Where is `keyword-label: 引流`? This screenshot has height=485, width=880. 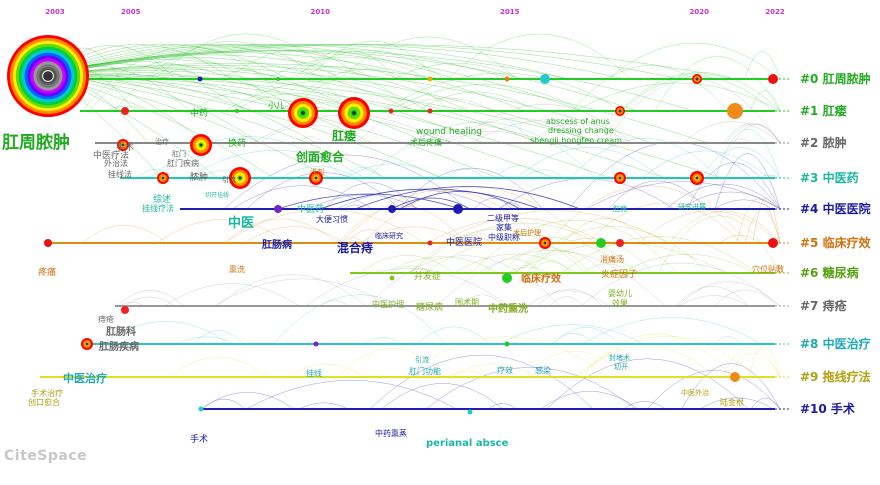
keyword-label: 引流 is located at coordinates (229, 179).